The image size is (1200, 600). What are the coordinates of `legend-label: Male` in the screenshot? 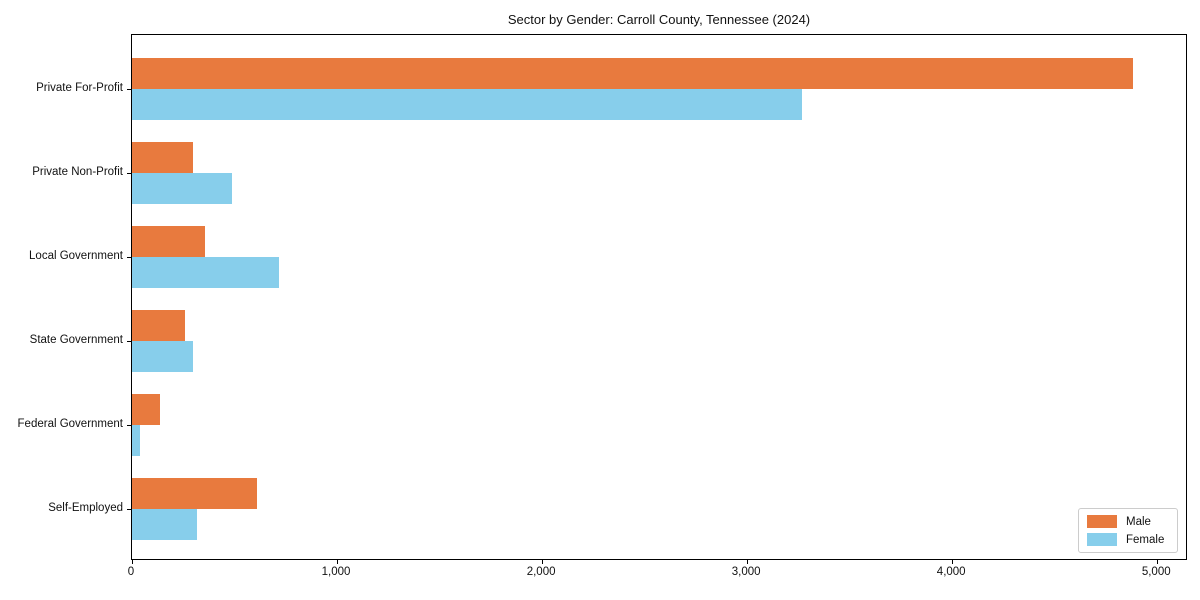 It's located at (1138, 521).